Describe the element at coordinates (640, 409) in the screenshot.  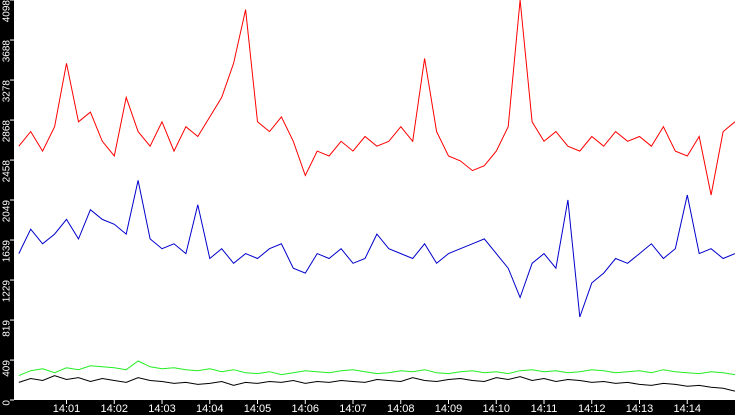
I see `x-tick-label: 14:13` at that location.